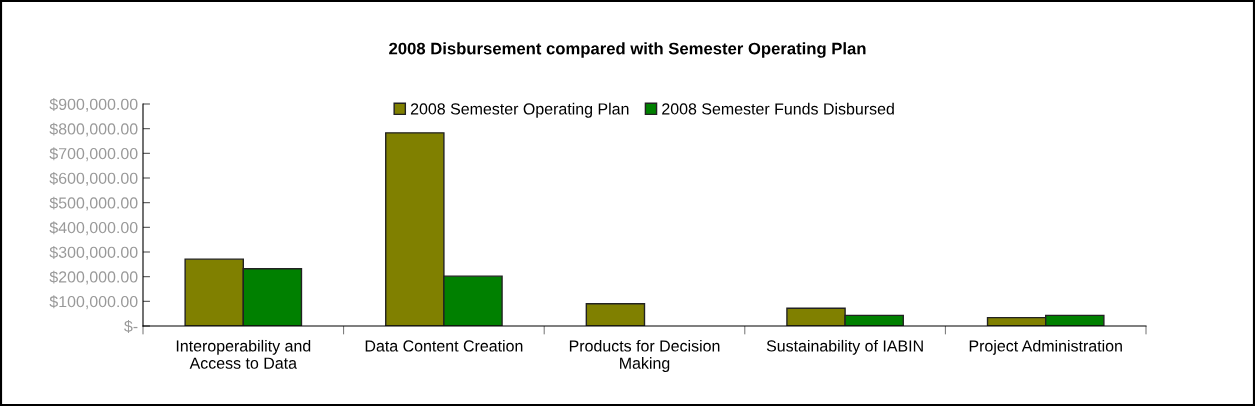  I want to click on x-tick-label: Products for Decision Making, so click(644, 355).